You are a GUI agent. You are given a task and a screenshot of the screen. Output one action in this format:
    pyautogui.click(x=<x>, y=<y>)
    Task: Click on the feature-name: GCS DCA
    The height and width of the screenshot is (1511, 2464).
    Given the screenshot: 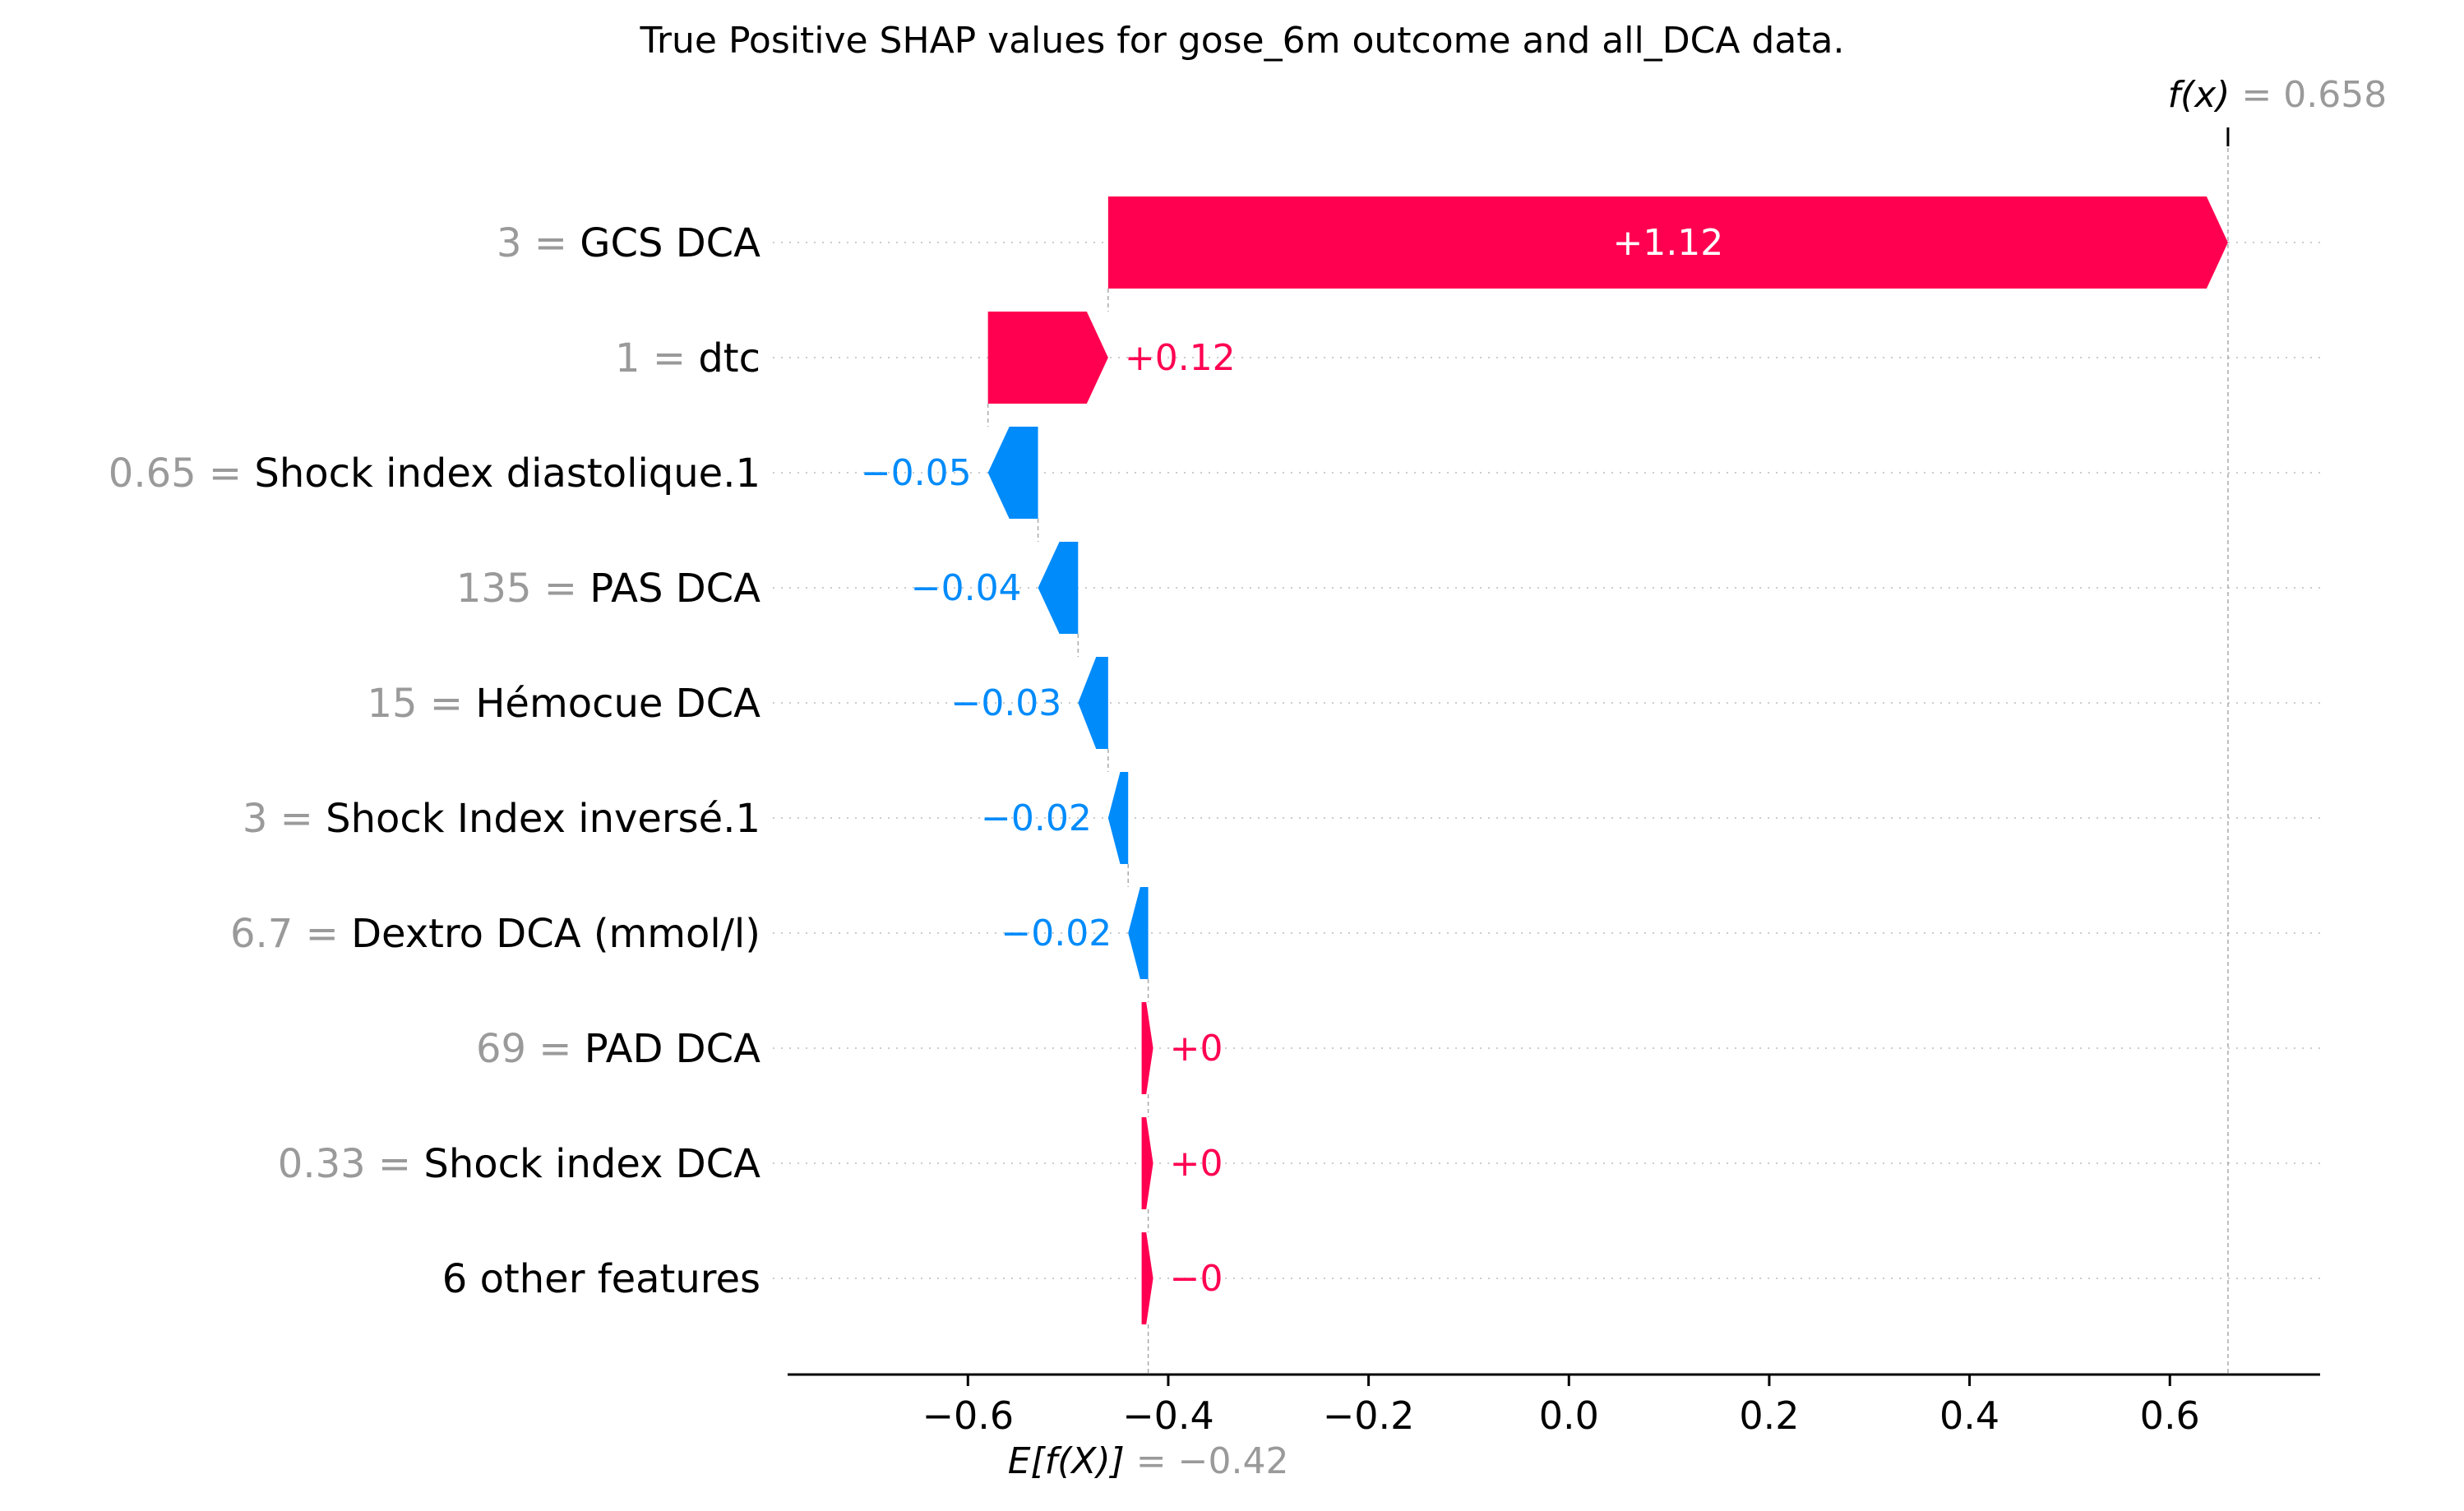 What is the action you would take?
    pyautogui.click(x=670, y=243)
    